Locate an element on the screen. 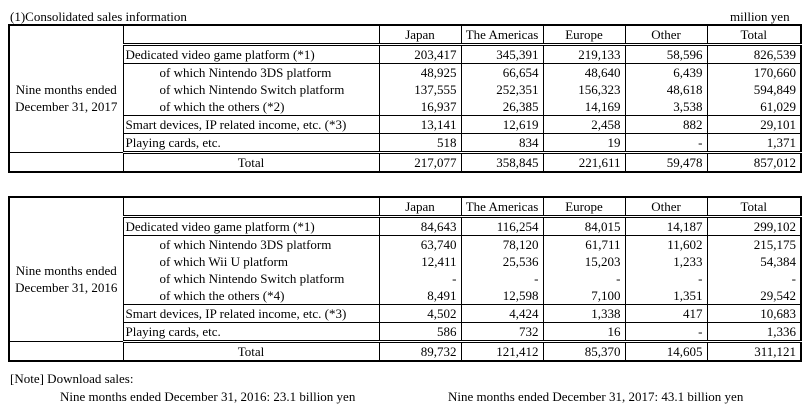 This screenshot has width=807, height=411. cell-americas: 358,845 is located at coordinates (502, 162).